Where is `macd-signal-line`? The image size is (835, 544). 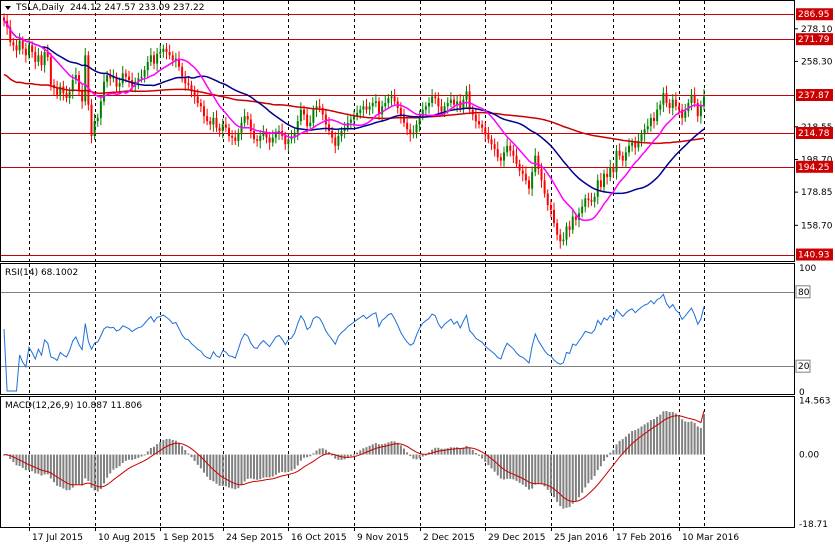 macd-signal-line is located at coordinates (354, 456).